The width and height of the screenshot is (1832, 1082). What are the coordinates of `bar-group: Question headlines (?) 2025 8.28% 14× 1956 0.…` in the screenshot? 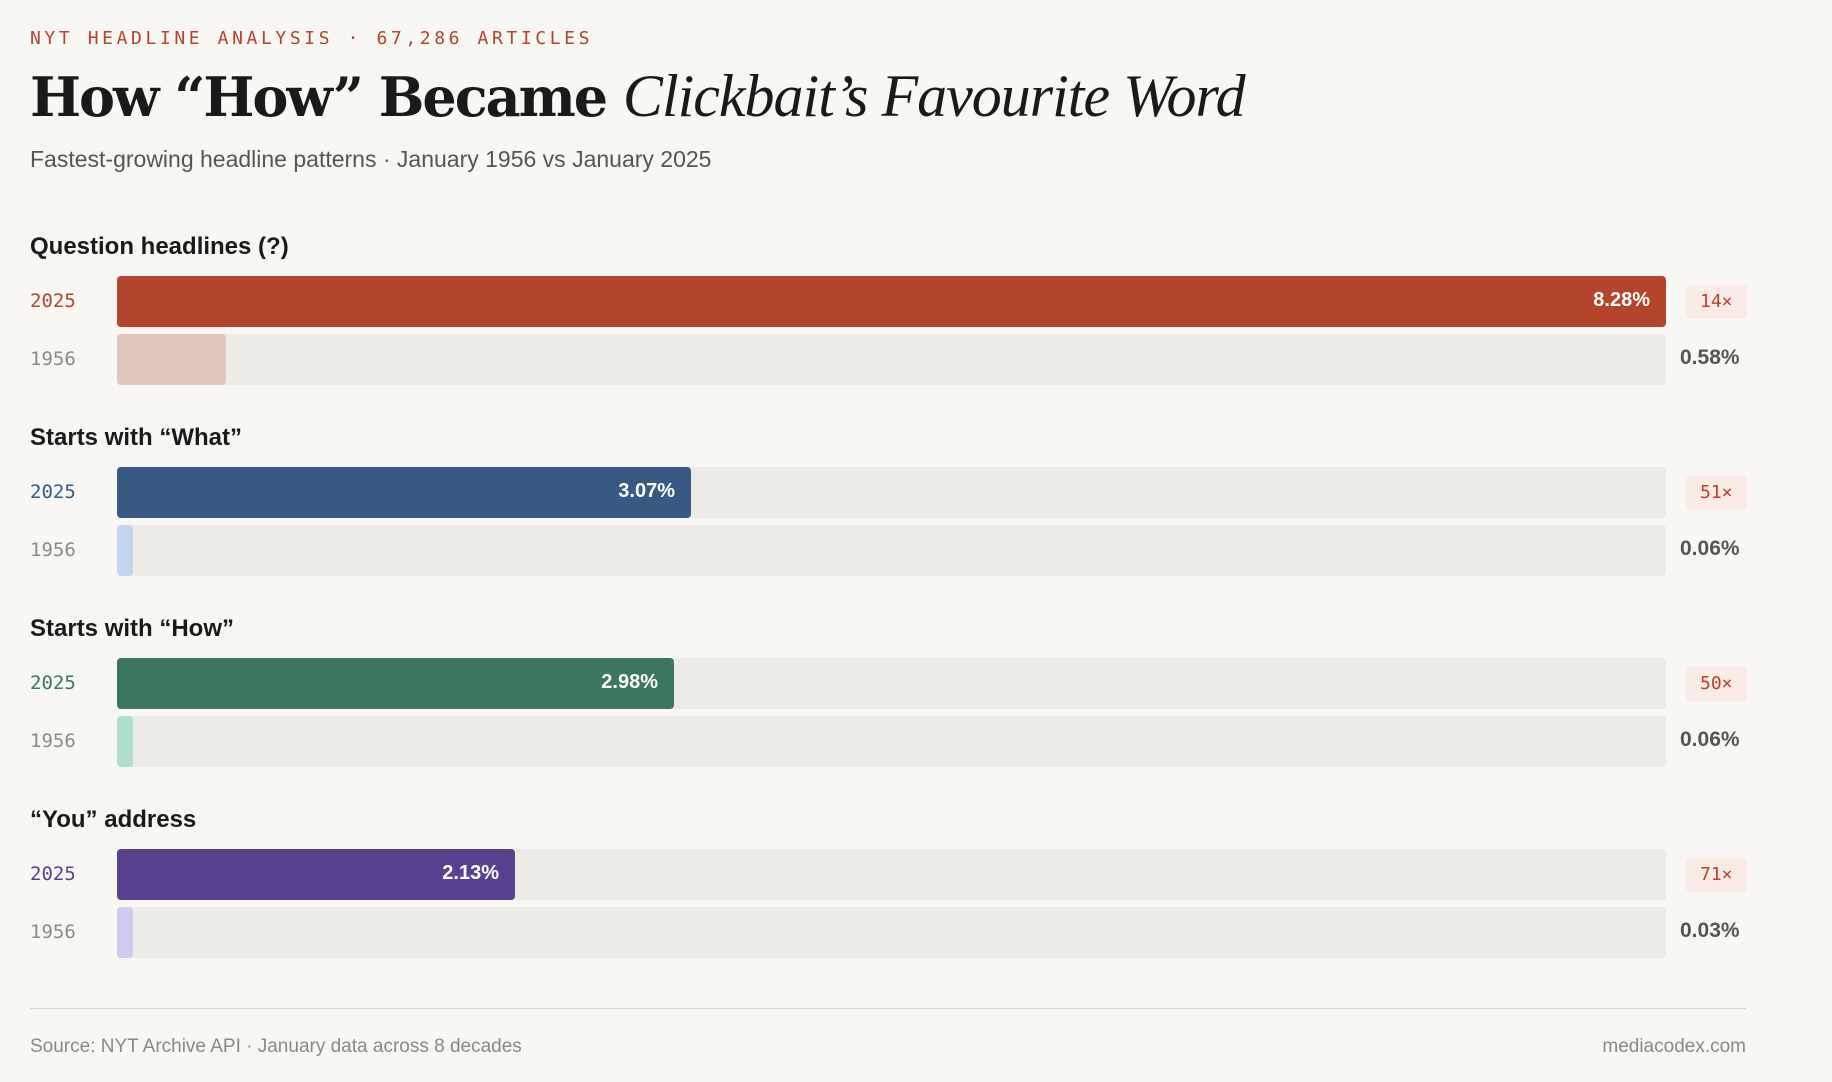 It's located at (888, 313).